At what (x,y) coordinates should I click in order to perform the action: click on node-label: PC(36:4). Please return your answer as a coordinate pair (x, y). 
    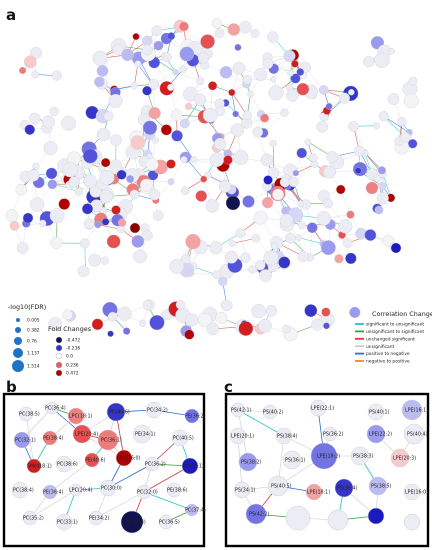
    Looking at the image, I should click on (55, 409).